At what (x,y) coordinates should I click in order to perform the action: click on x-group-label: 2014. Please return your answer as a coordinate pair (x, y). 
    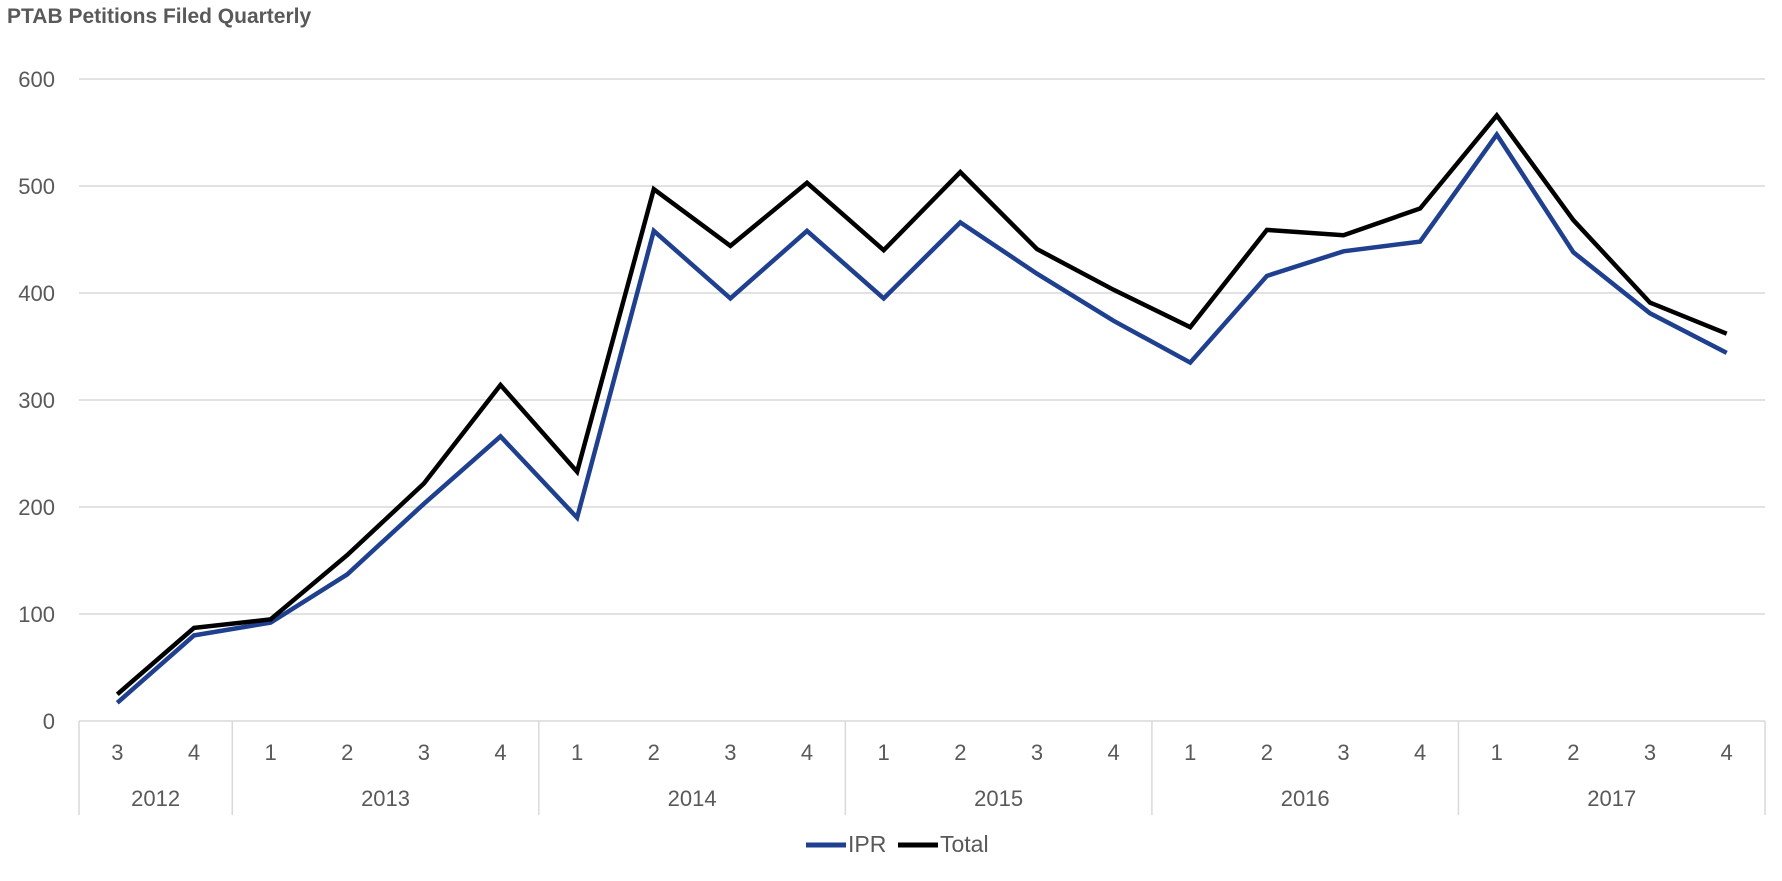
    Looking at the image, I should click on (692, 798).